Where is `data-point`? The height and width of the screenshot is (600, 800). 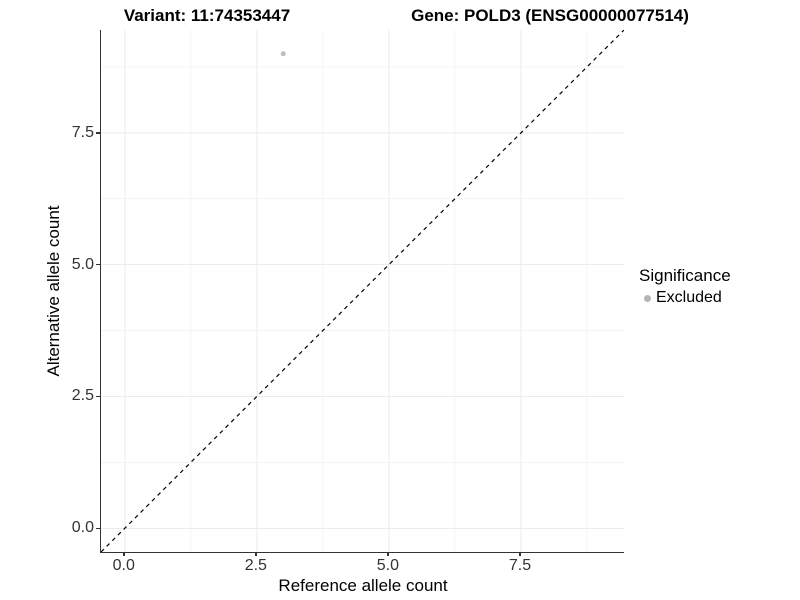
data-point is located at coordinates (283, 54).